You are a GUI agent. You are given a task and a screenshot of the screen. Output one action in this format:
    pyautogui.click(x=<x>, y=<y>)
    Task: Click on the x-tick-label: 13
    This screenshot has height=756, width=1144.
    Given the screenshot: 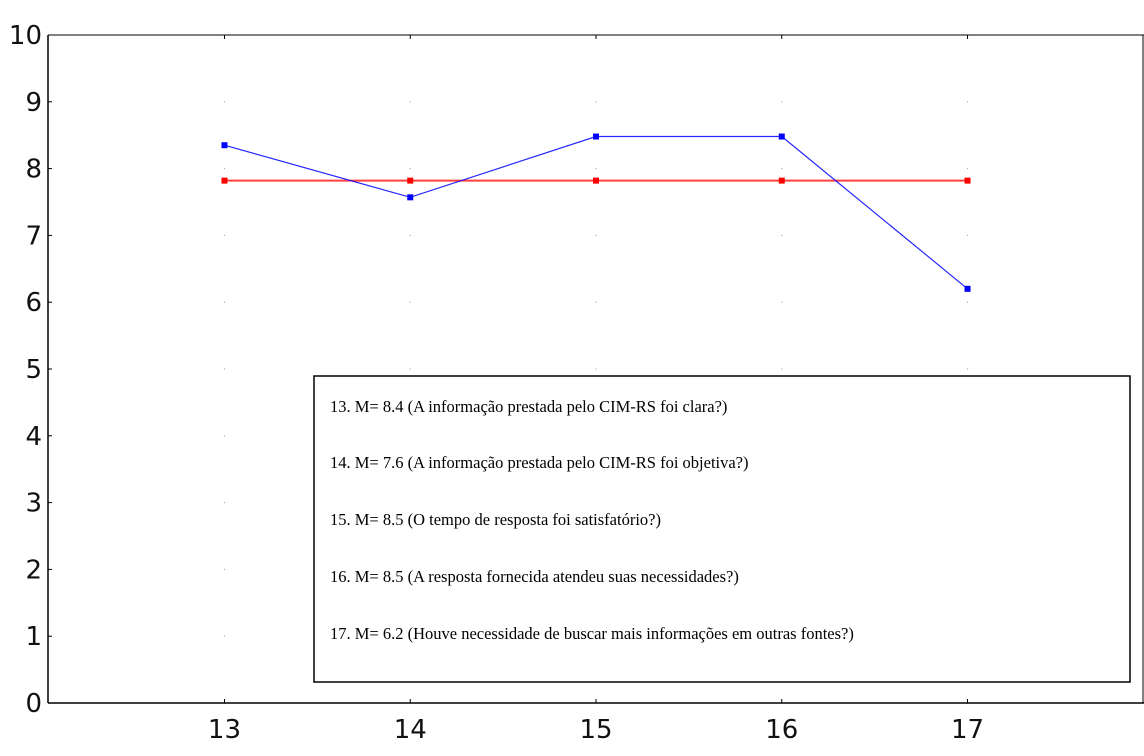 What is the action you would take?
    pyautogui.click(x=224, y=730)
    